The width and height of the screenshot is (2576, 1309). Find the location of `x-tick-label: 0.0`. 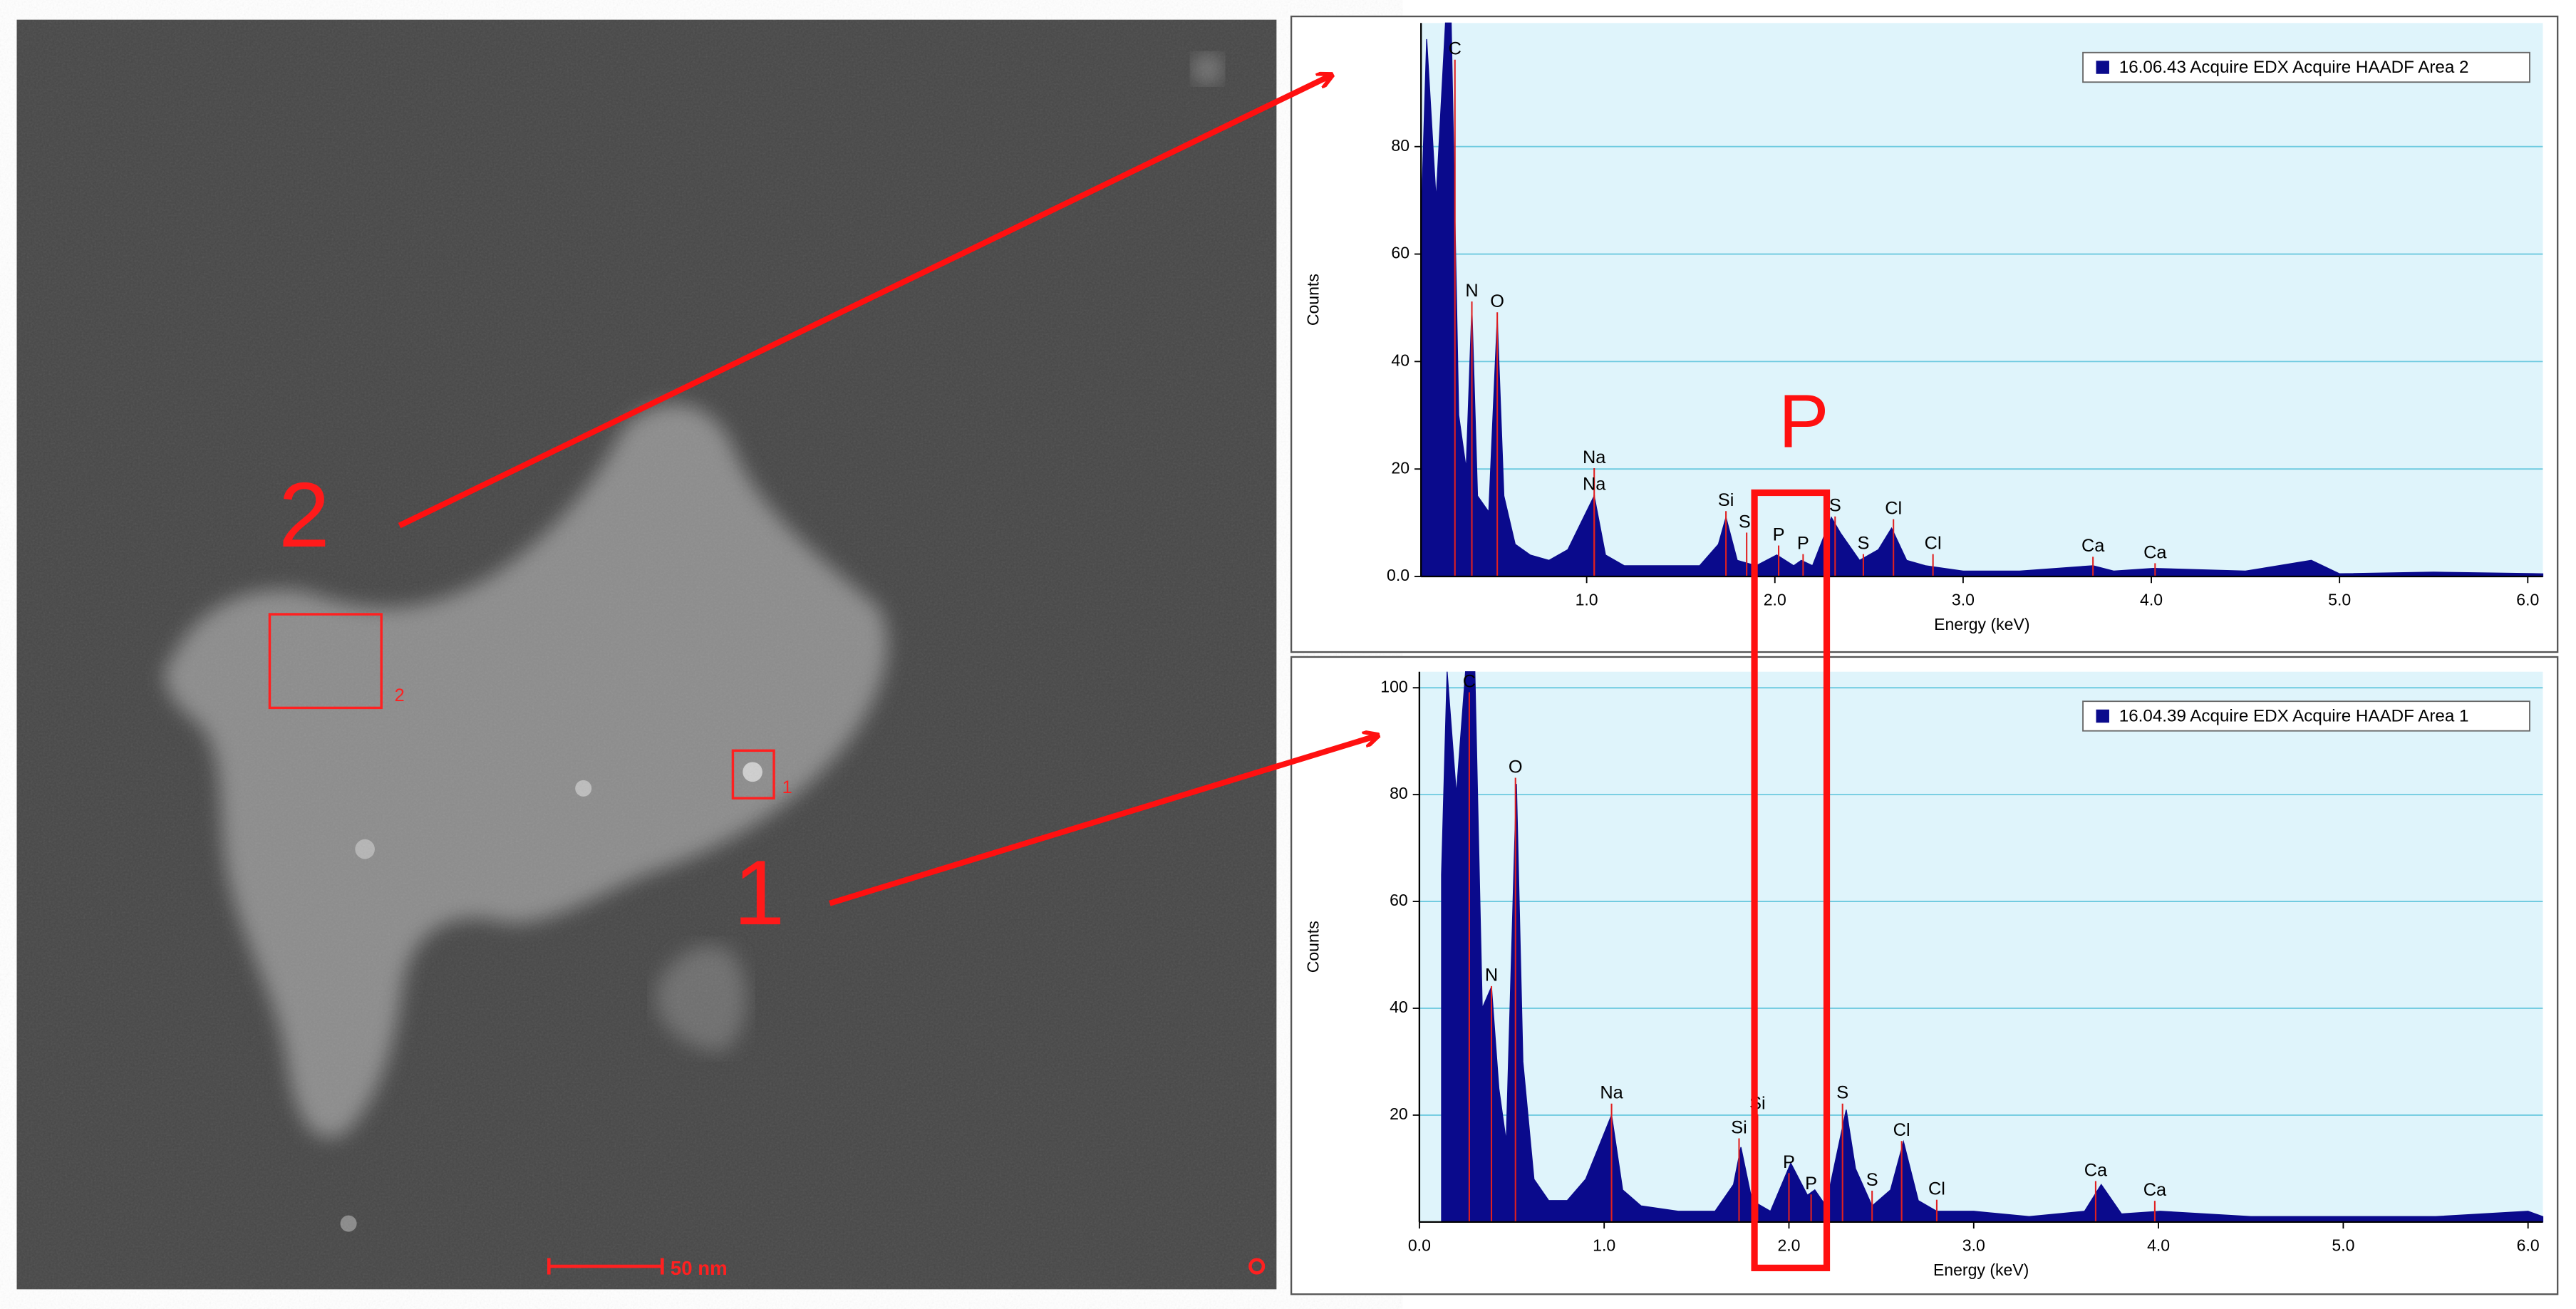

x-tick-label: 0.0 is located at coordinates (1420, 1245).